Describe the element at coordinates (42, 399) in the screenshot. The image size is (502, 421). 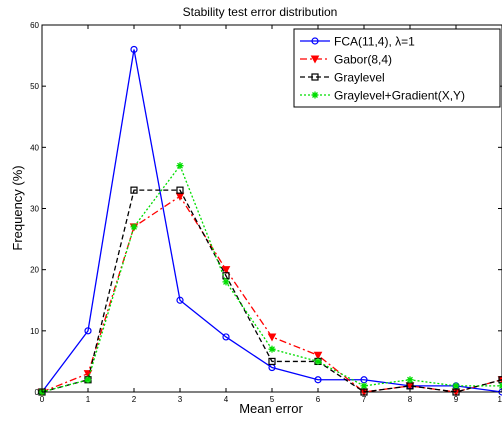
I see `x-tick-label: 0` at that location.